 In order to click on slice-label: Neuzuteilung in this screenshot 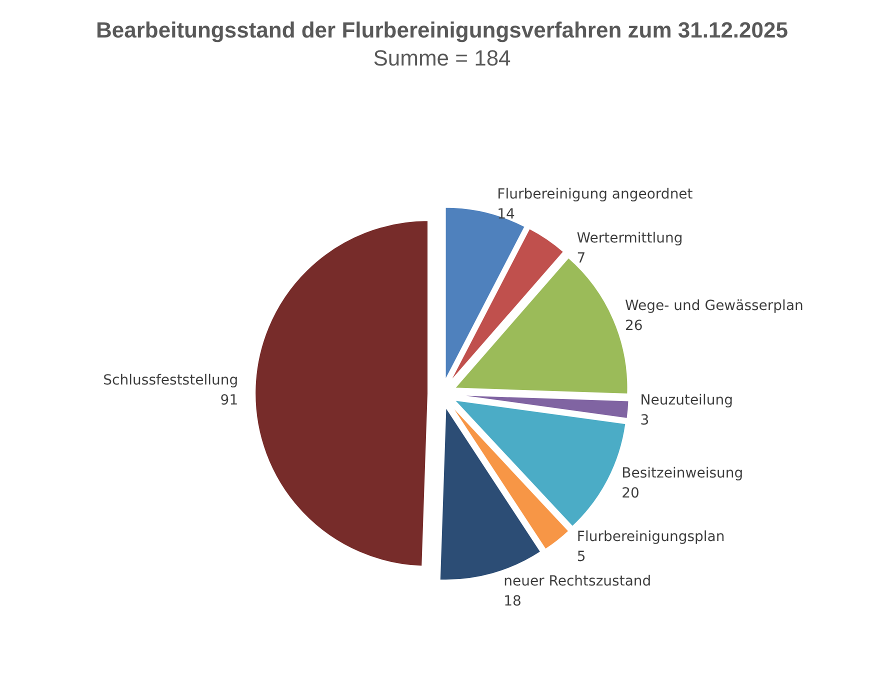, I will do `click(686, 400)`.